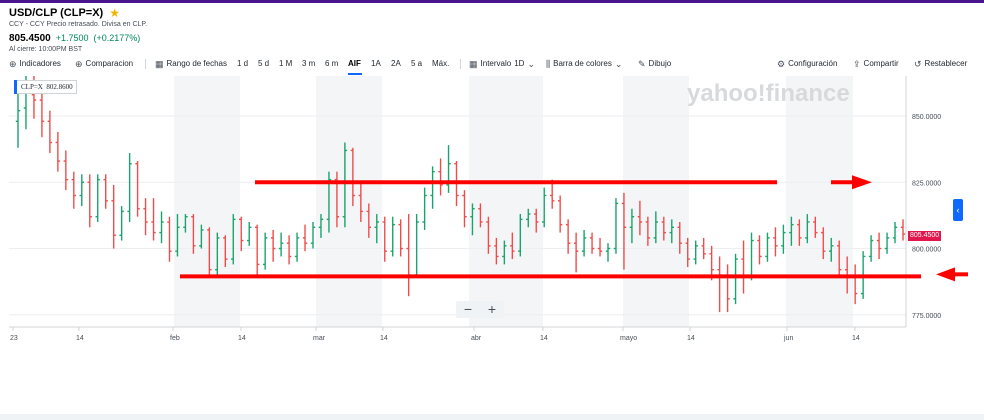 This screenshot has height=420, width=984. Describe the element at coordinates (876, 63) in the screenshot. I see `share-button: ⇪ Compartir` at that location.